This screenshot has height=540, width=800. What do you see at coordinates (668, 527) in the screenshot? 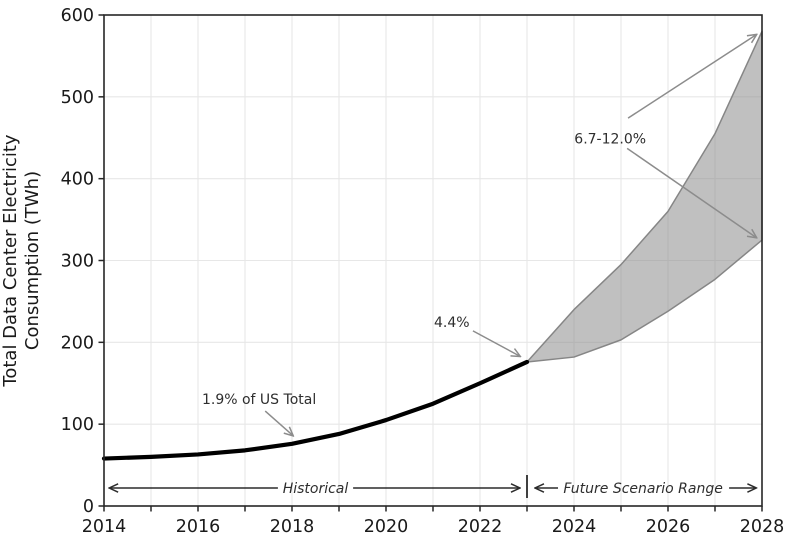
I see `x-tick-label-2026: 2026` at bounding box center [668, 527].